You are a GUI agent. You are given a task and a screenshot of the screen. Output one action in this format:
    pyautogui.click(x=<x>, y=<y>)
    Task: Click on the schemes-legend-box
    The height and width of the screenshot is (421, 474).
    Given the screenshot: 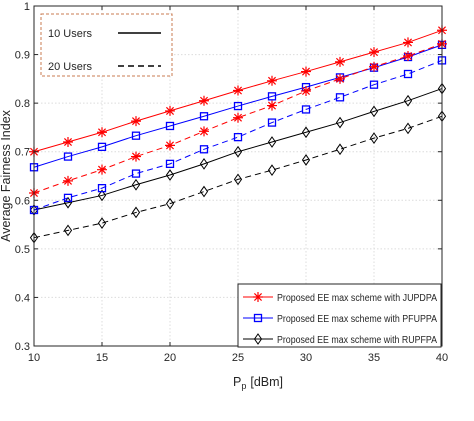 What is the action you would take?
    pyautogui.click(x=339, y=315)
    